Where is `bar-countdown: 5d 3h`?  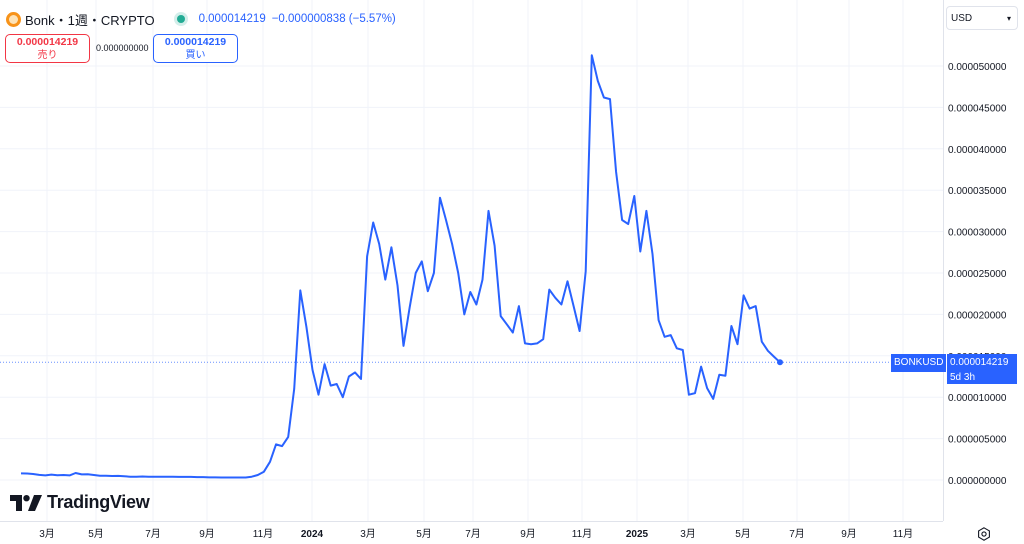
bar-countdown: 5d 3h is located at coordinates (963, 377).